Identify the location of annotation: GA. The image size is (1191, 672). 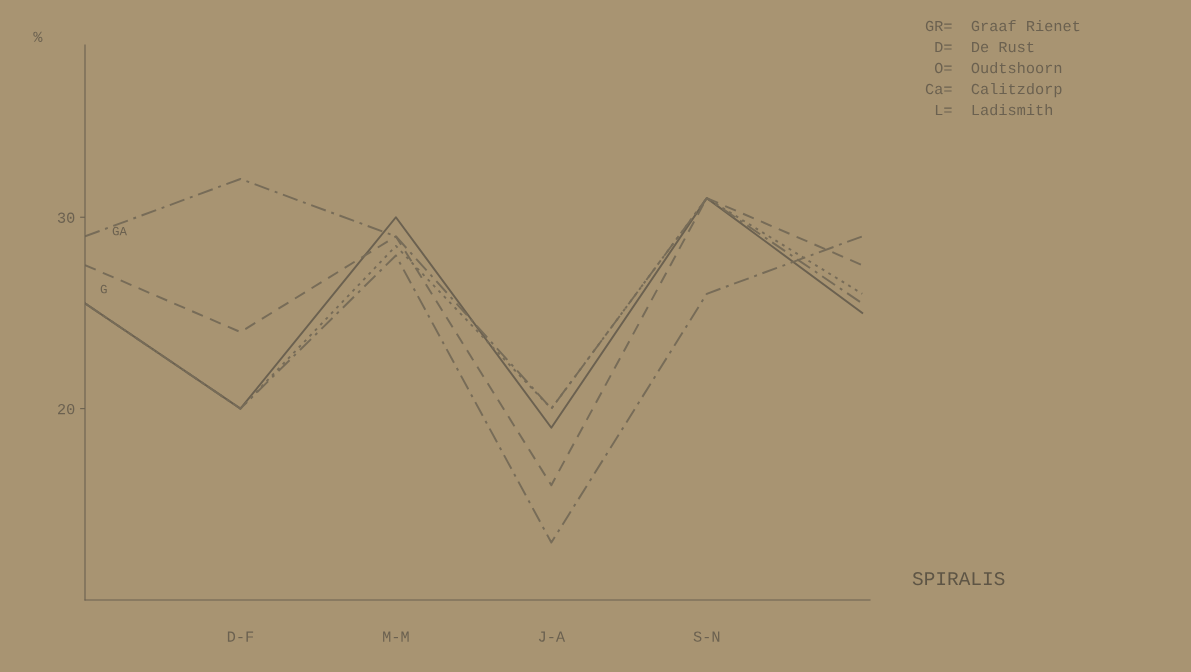
(119, 231).